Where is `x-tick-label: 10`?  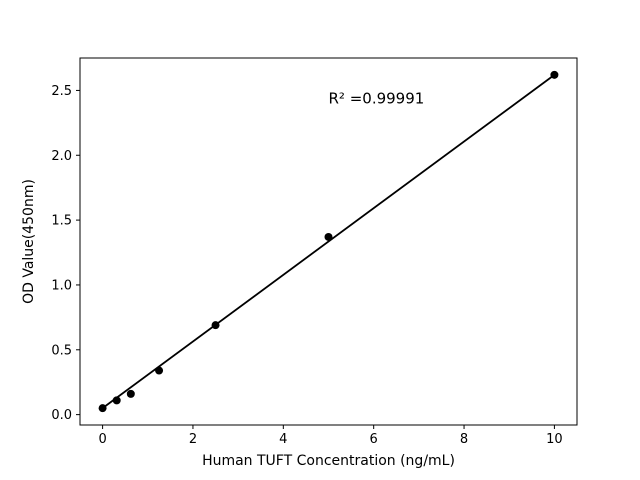 x-tick-label: 10 is located at coordinates (554, 439).